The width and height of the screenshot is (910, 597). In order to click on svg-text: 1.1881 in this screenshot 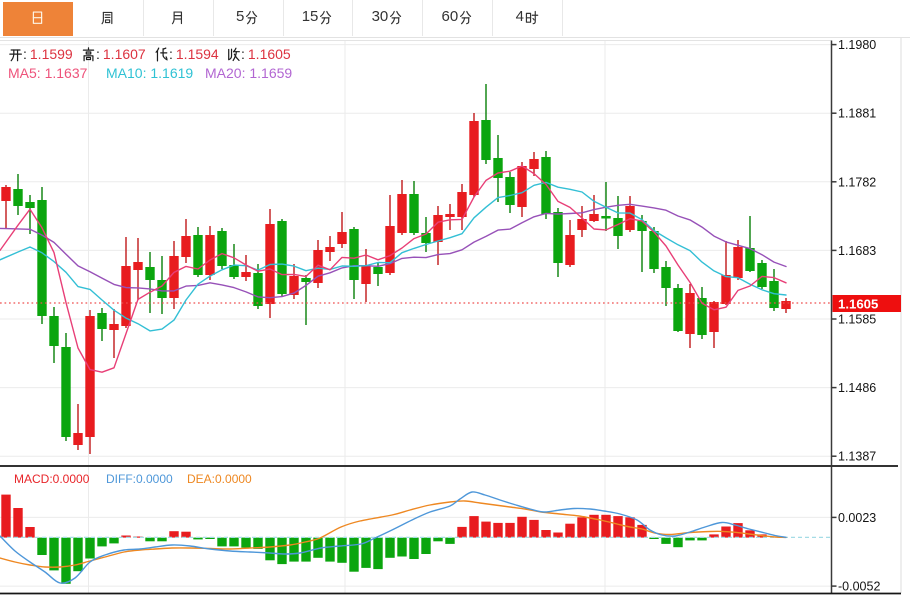, I will do `click(857, 114)`.